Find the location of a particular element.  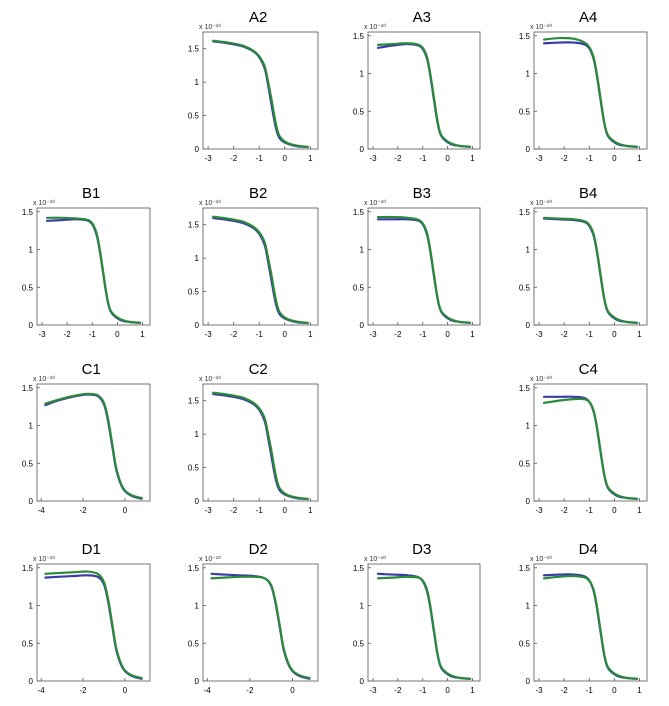

chart-panel-a2: A2 x 10⁻¹⁰ -3 -2 -1 0 1 0 0.5 1 1.5 is located at coordinates (253, 86).